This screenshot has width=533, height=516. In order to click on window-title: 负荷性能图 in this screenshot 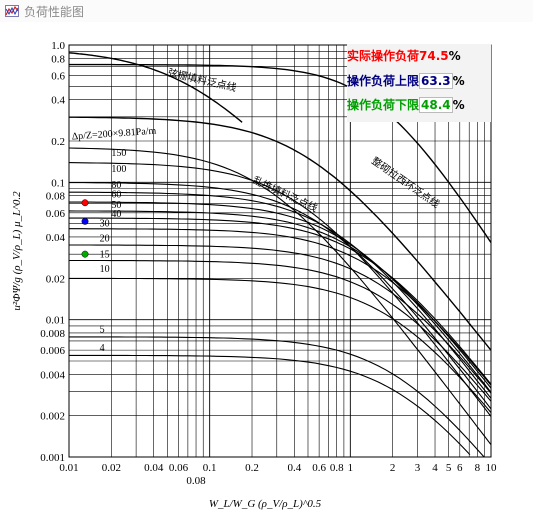, I will do `click(54, 12)`.